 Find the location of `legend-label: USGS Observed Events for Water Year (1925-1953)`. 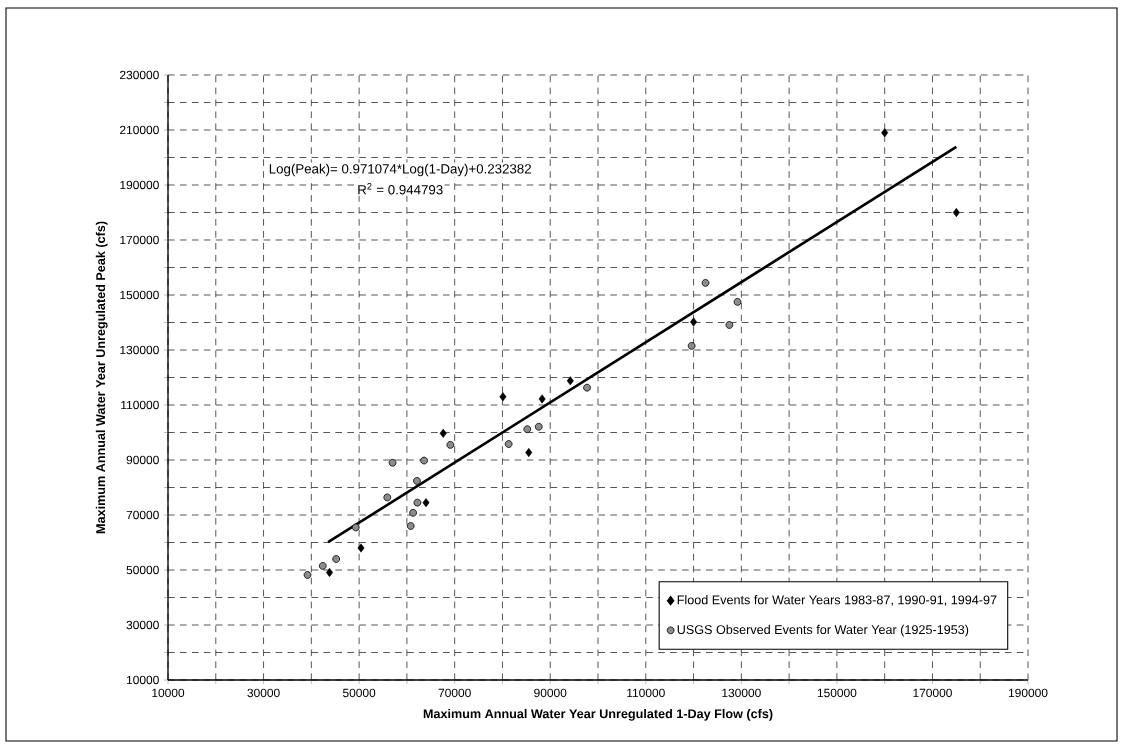

legend-label: USGS Observed Events for Water Year (1925-1953) is located at coordinates (823, 630).